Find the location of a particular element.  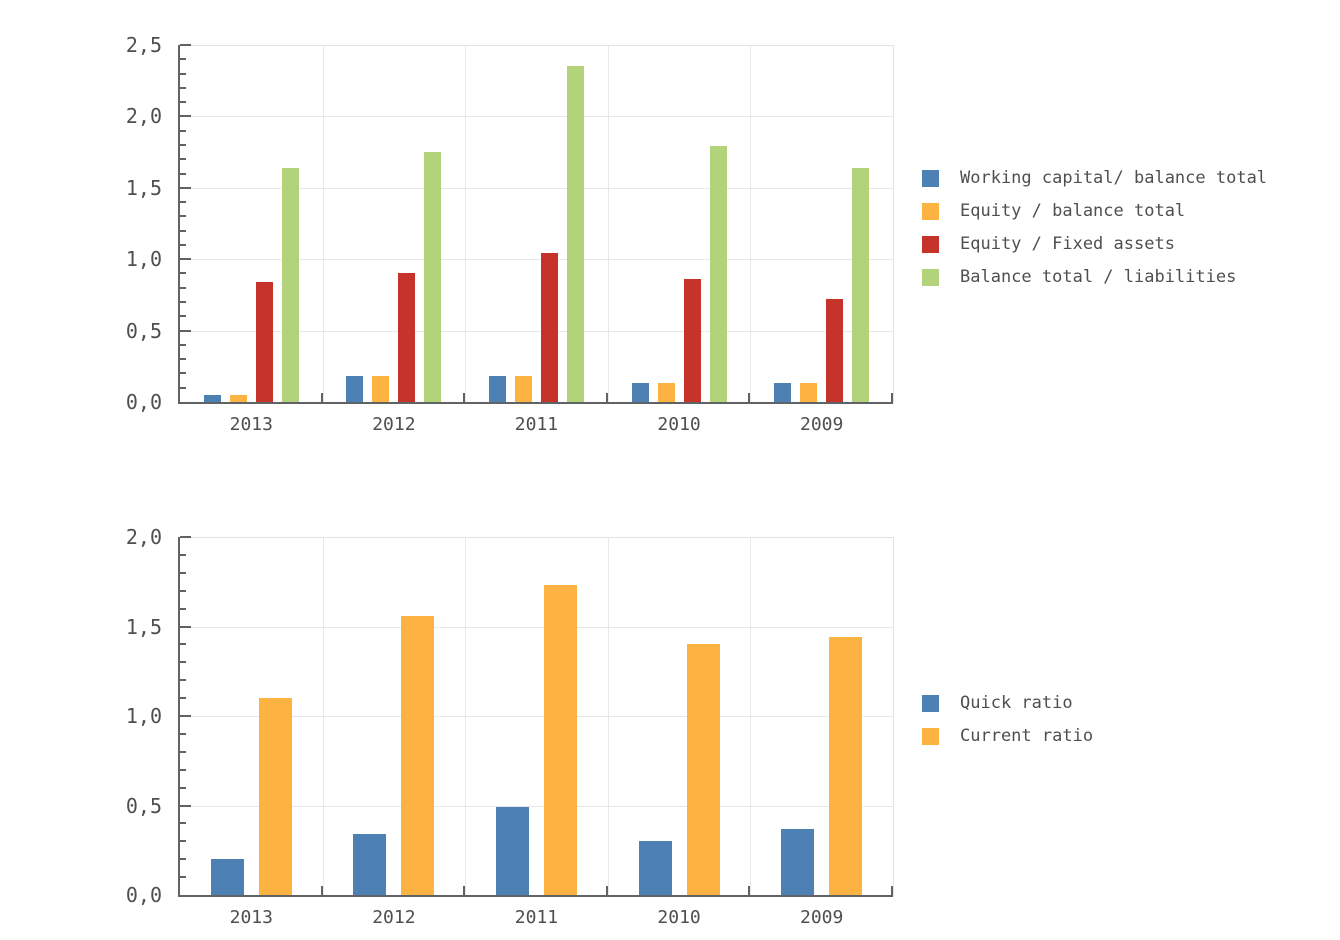

y-axis-label: 0,5 is located at coordinates (143, 330).